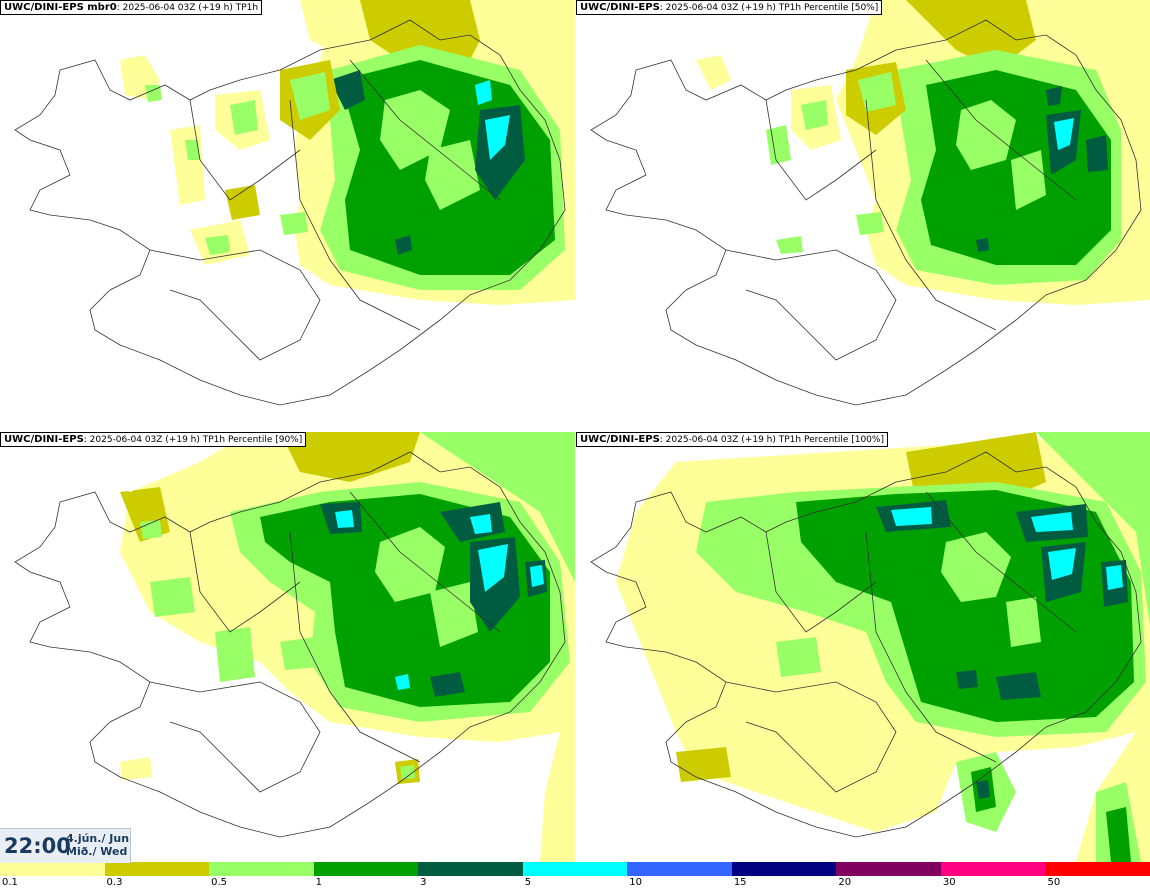 The width and height of the screenshot is (1150, 891). Describe the element at coordinates (575, 431) in the screenshot. I see `panel-divider` at that location.